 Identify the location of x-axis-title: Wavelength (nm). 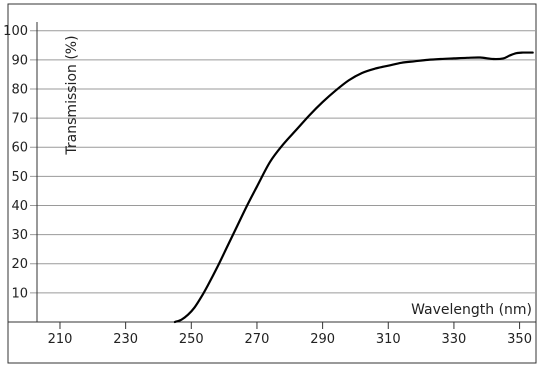
(471, 310).